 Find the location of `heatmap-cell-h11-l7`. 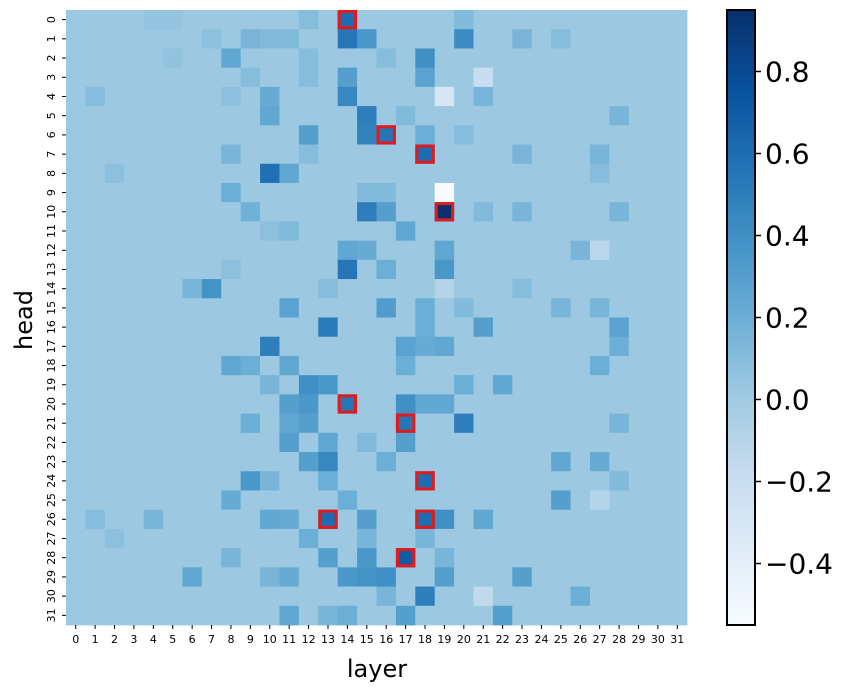

heatmap-cell-h11-l7 is located at coordinates (211, 231).